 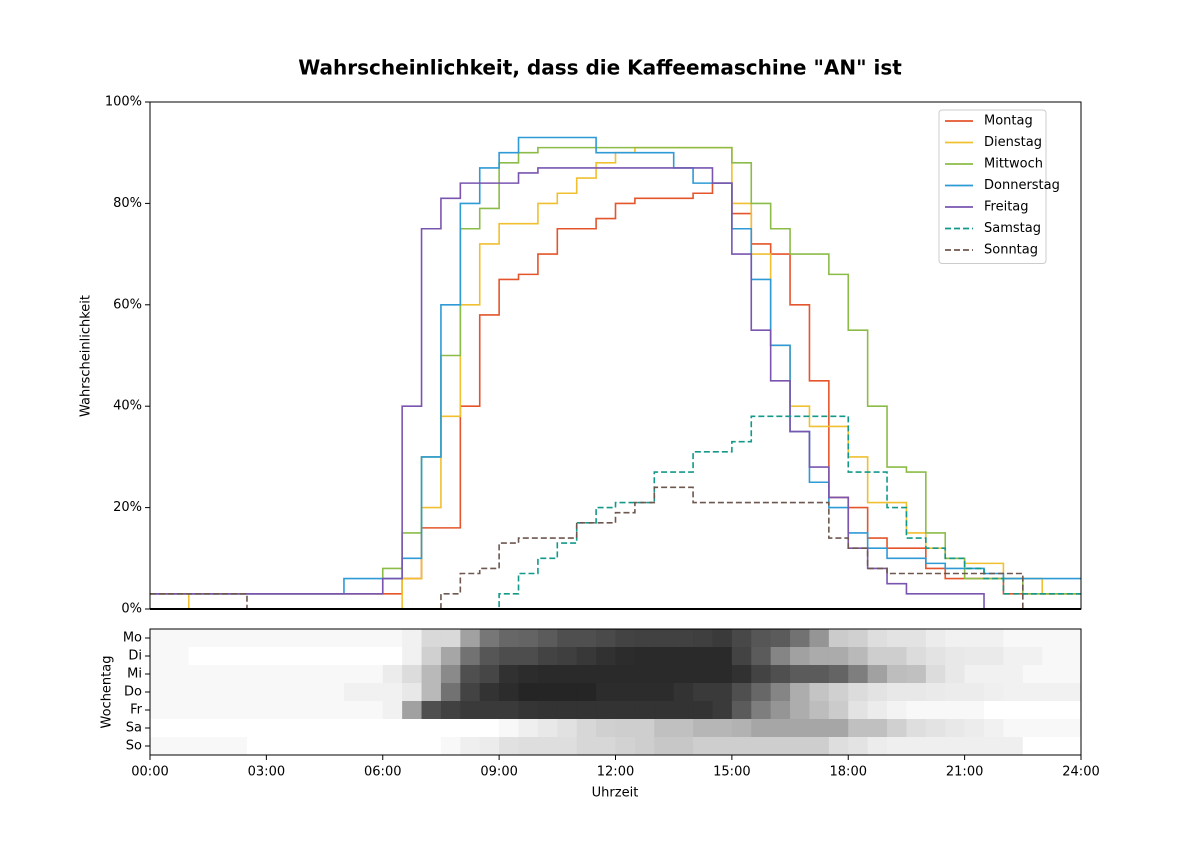 I want to click on y-tick-label: 0%, so click(x=131, y=609).